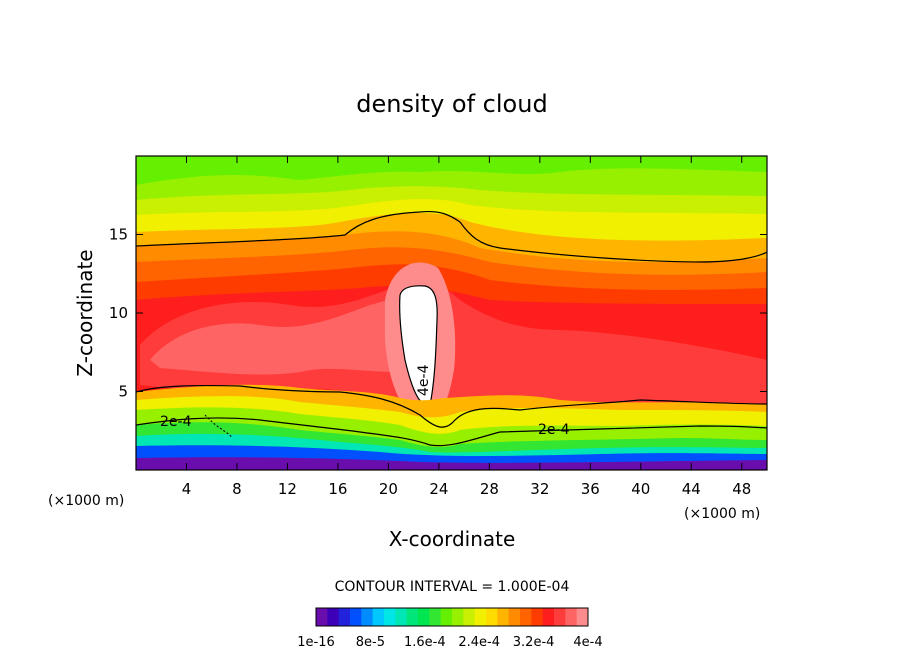 The width and height of the screenshot is (904, 654). Describe the element at coordinates (388, 489) in the screenshot. I see `x-tick-label: 20` at that location.